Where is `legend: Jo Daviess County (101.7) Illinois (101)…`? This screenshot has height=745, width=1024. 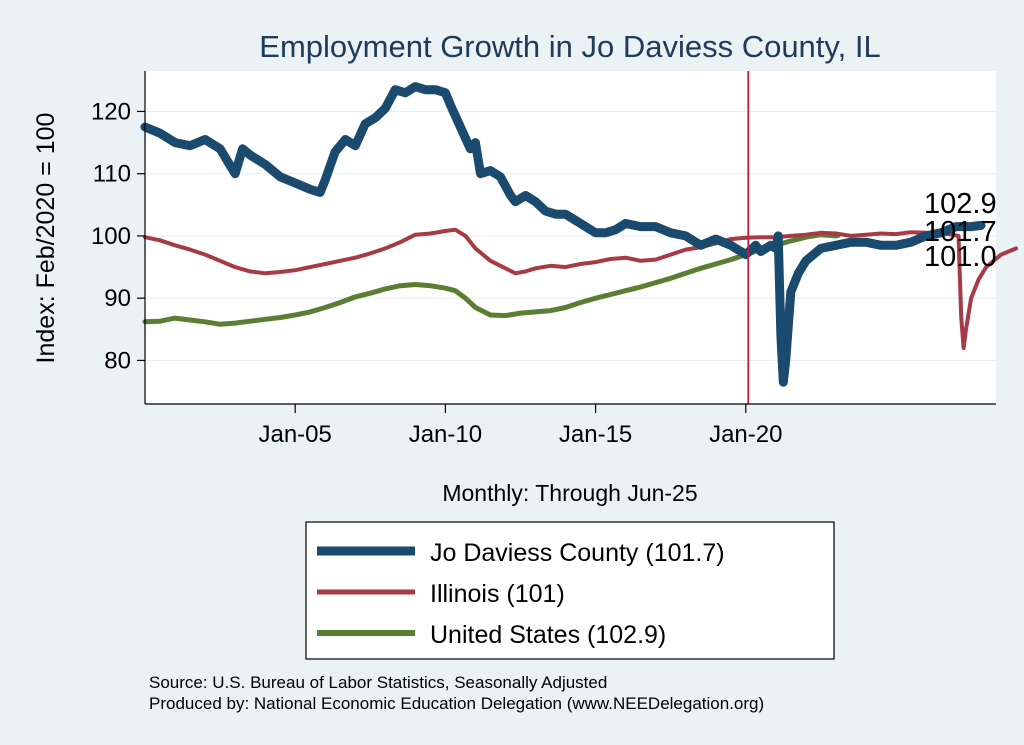
legend: Jo Daviess County (101.7) Illinois (101)… is located at coordinates (570, 590).